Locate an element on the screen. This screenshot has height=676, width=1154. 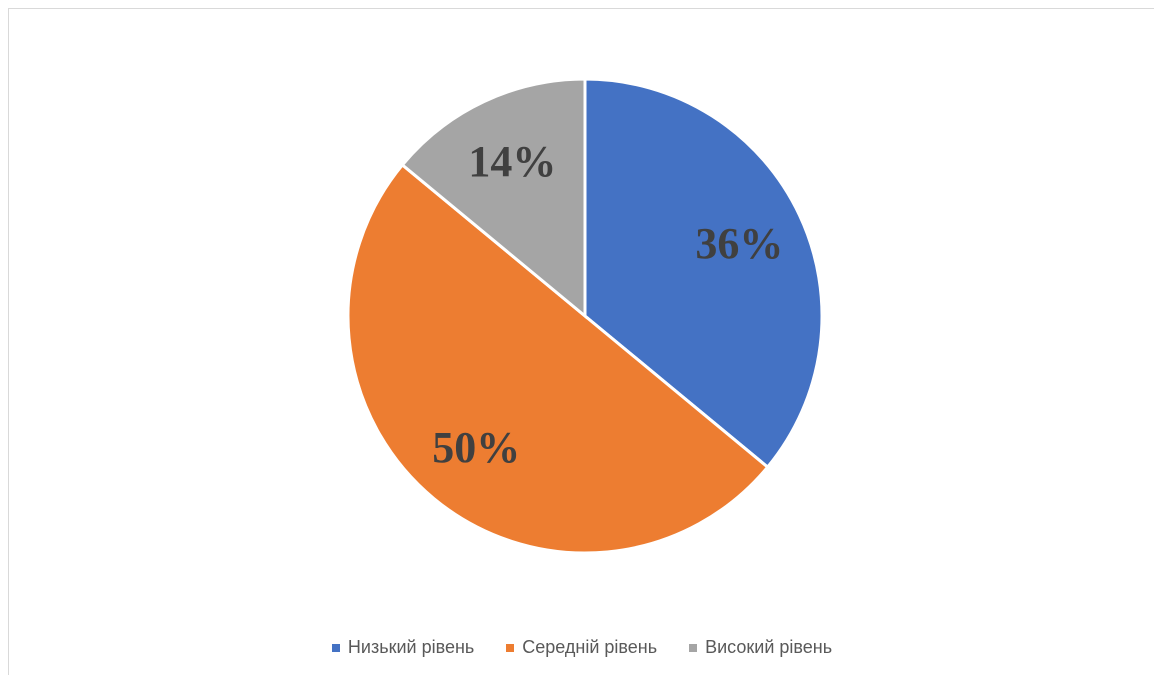
legend-label-1: Низький рівень is located at coordinates (411, 647).